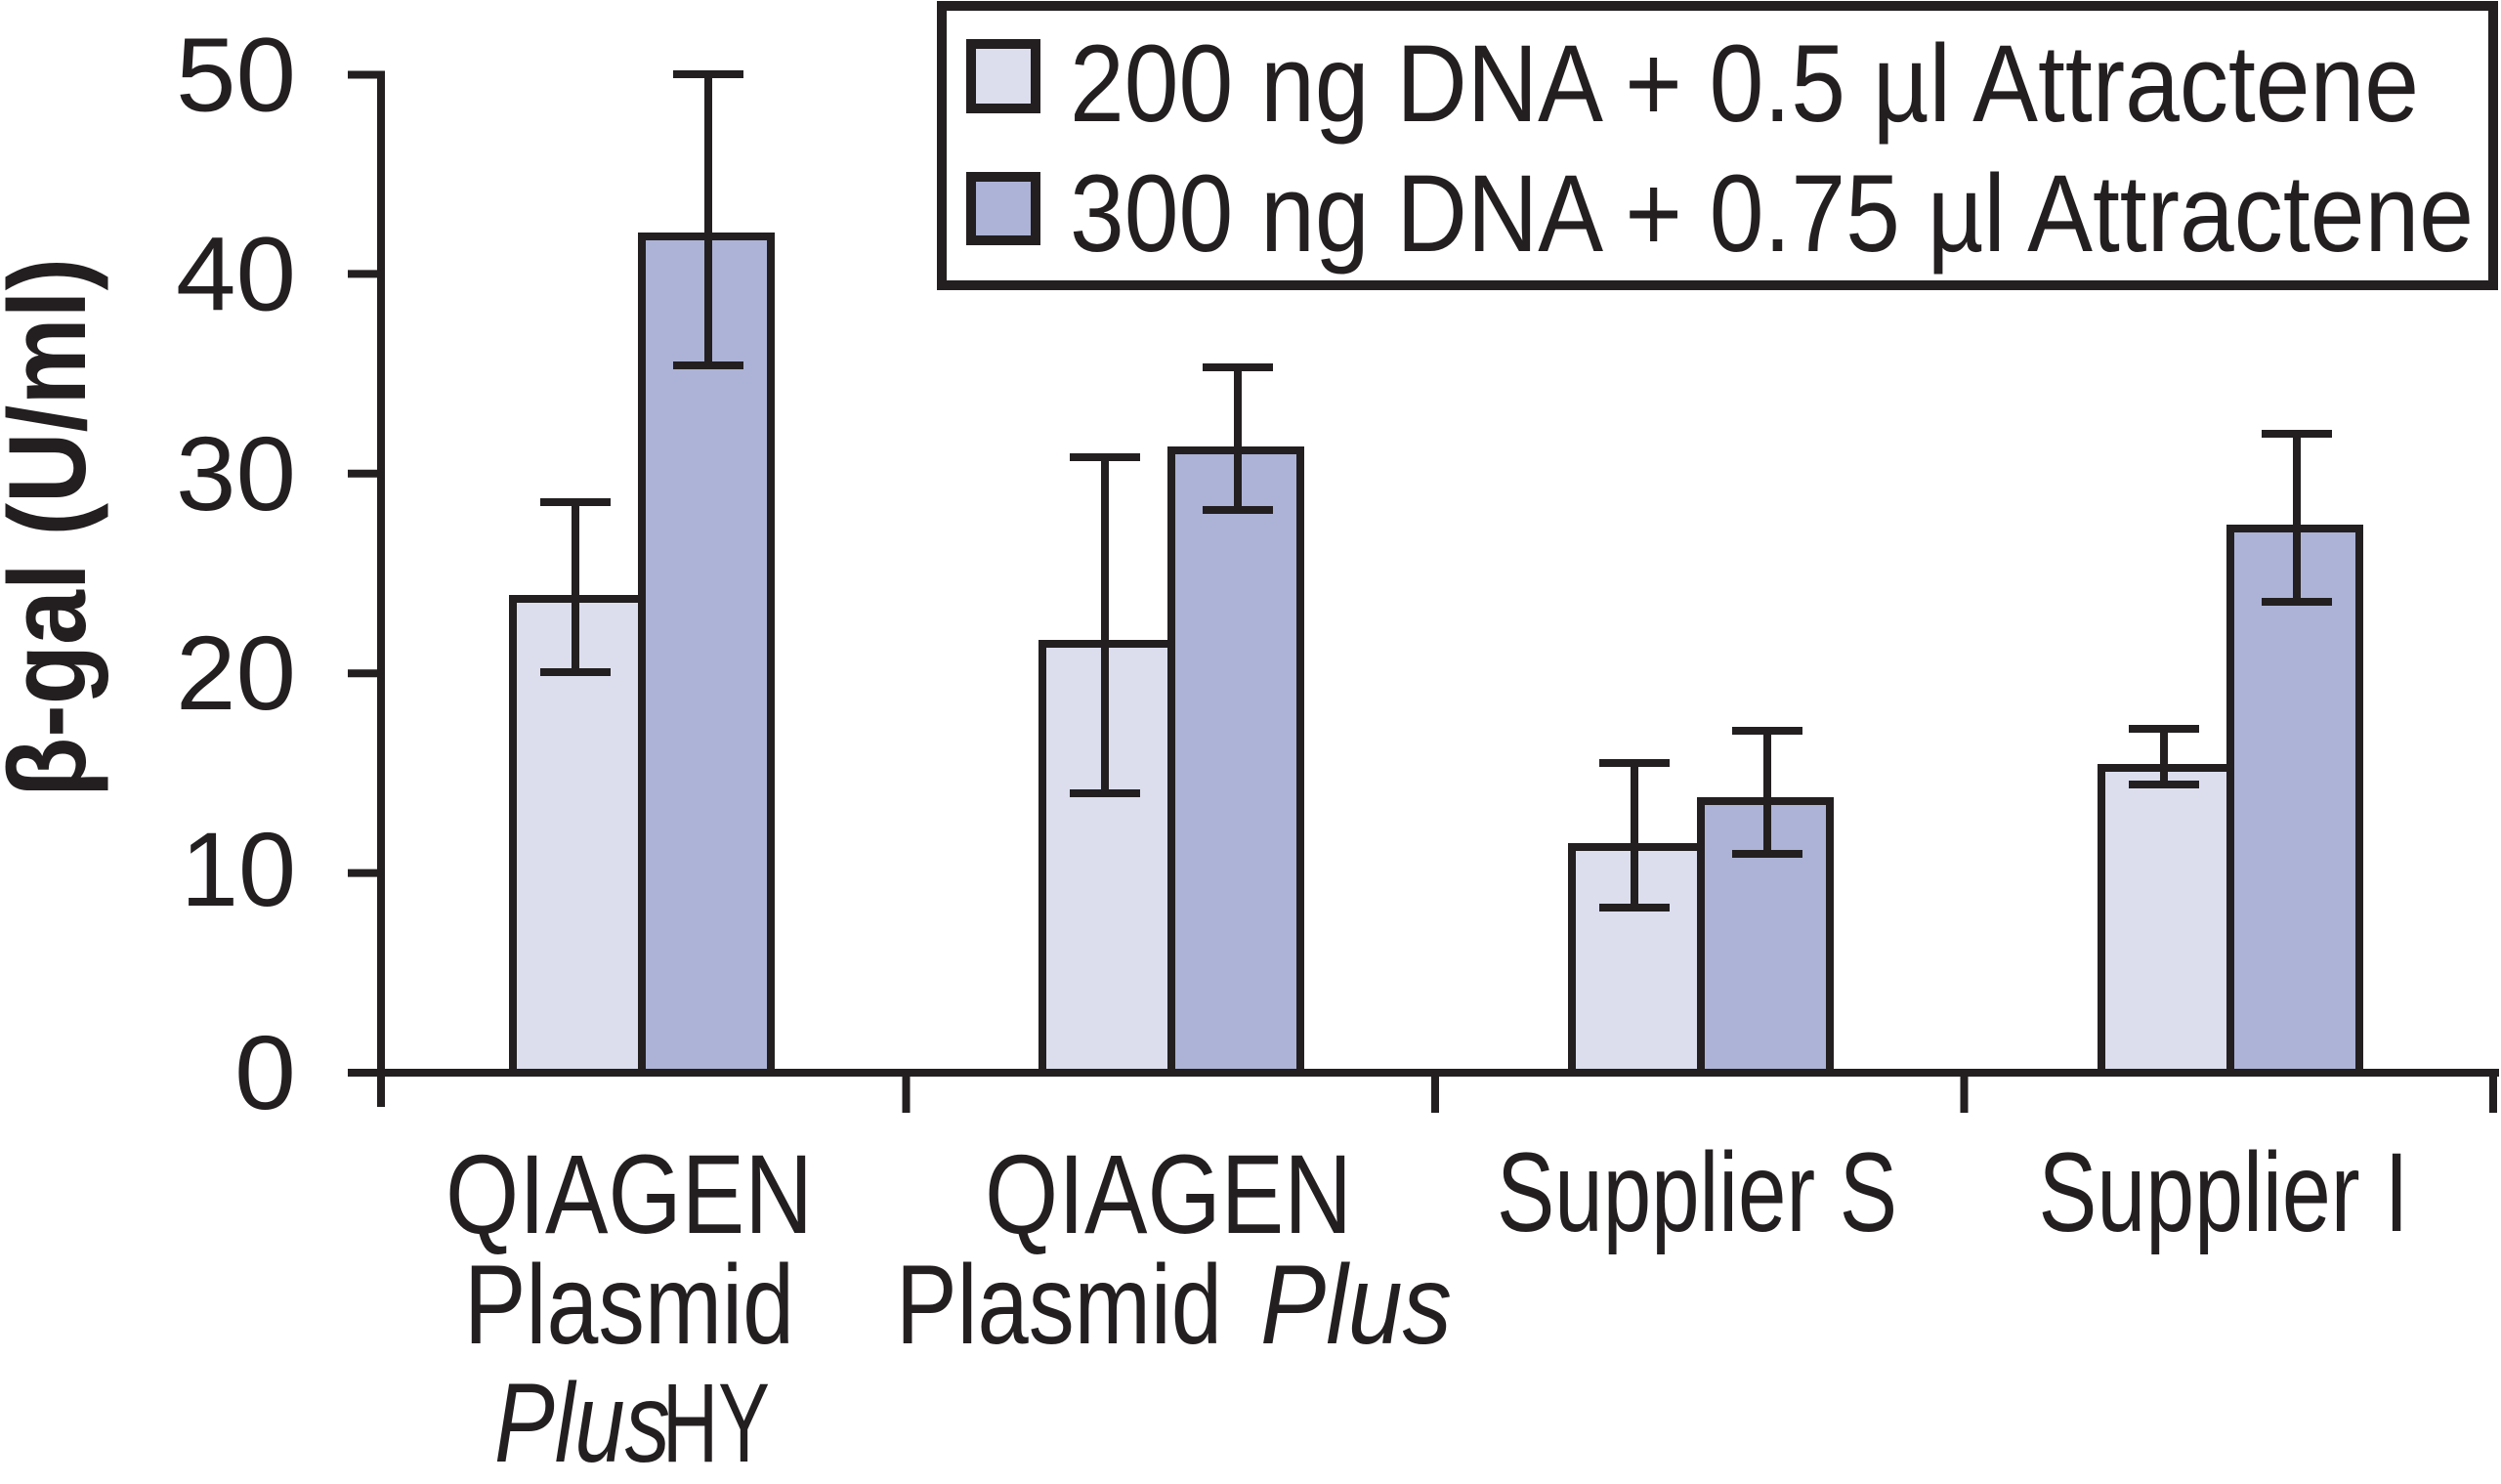 Image resolution: width=2501 pixels, height=1484 pixels. What do you see at coordinates (1697, 1192) in the screenshot?
I see `svg-text: Supplier S` at bounding box center [1697, 1192].